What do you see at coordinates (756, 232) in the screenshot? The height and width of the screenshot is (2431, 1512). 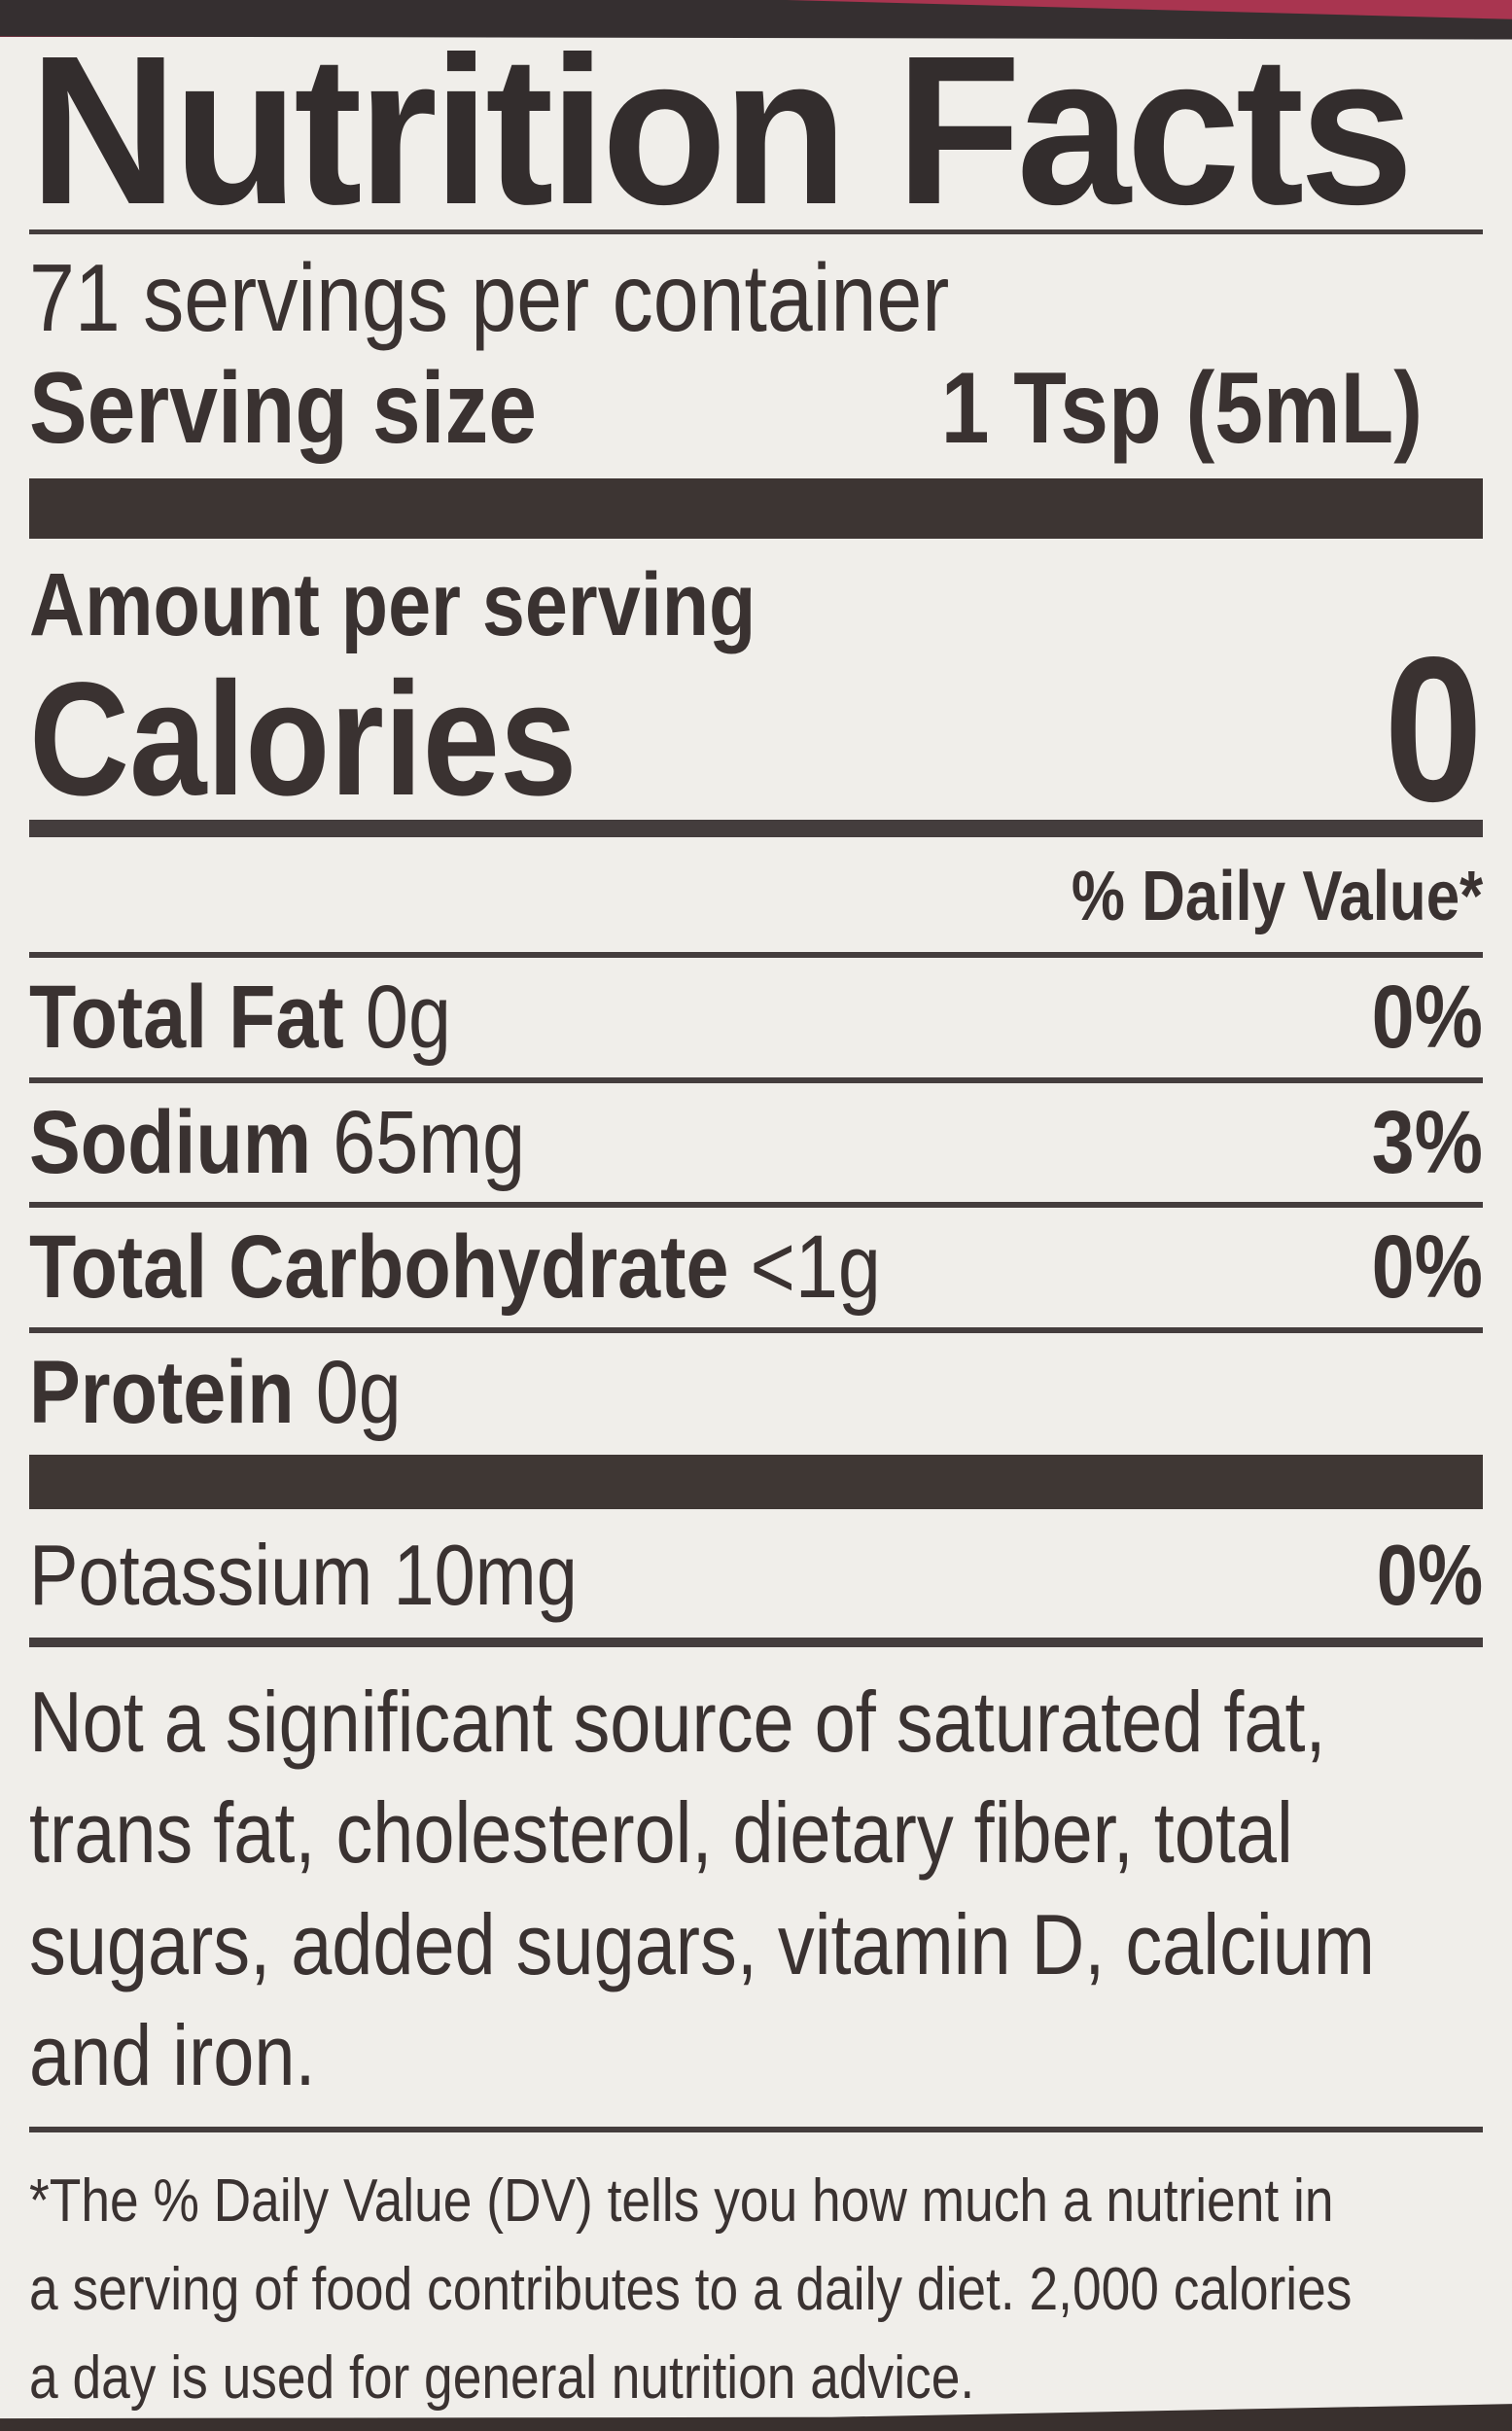 I see `divider-under-title` at bounding box center [756, 232].